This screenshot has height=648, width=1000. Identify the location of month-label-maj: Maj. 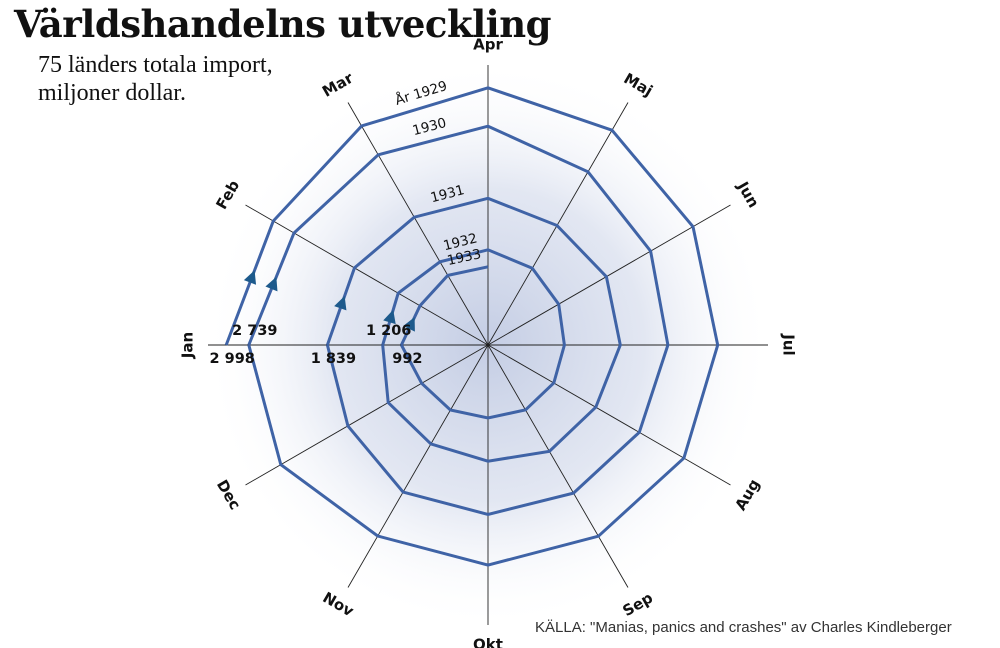
(638, 84).